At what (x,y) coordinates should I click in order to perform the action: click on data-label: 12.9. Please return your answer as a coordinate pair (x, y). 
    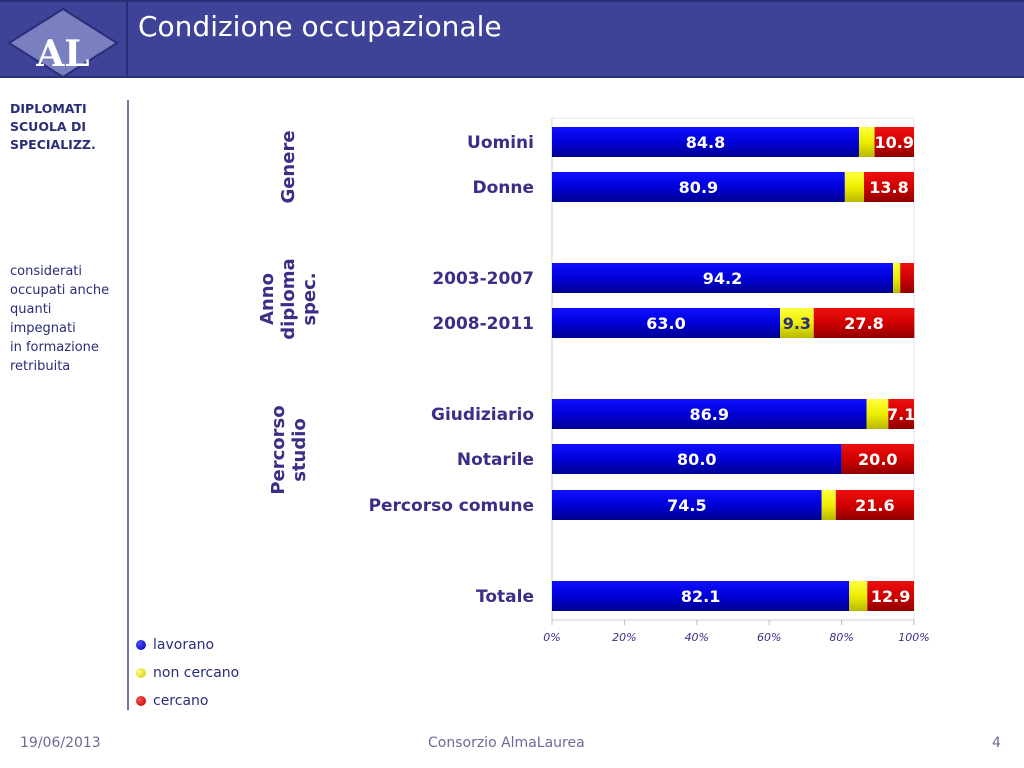
    Looking at the image, I should click on (890, 596).